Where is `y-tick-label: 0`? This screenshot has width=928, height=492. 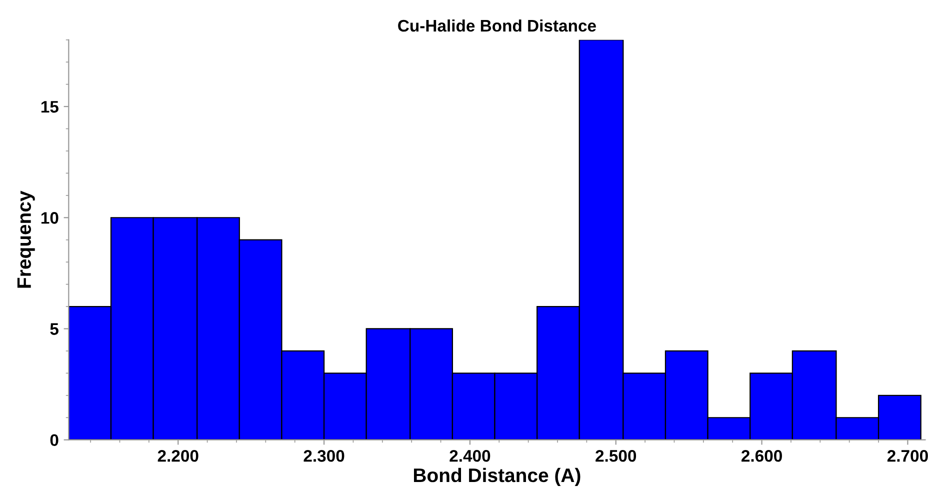
y-tick-label: 0 is located at coordinates (54, 440).